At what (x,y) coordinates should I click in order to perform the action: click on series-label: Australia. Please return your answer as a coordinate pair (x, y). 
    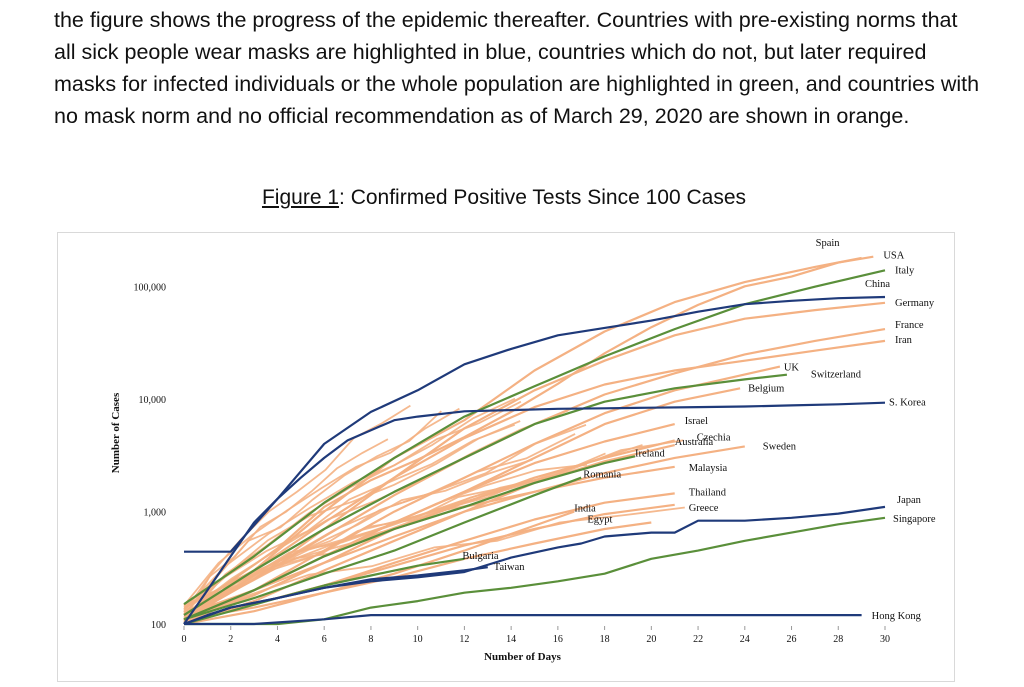
    Looking at the image, I should click on (694, 442).